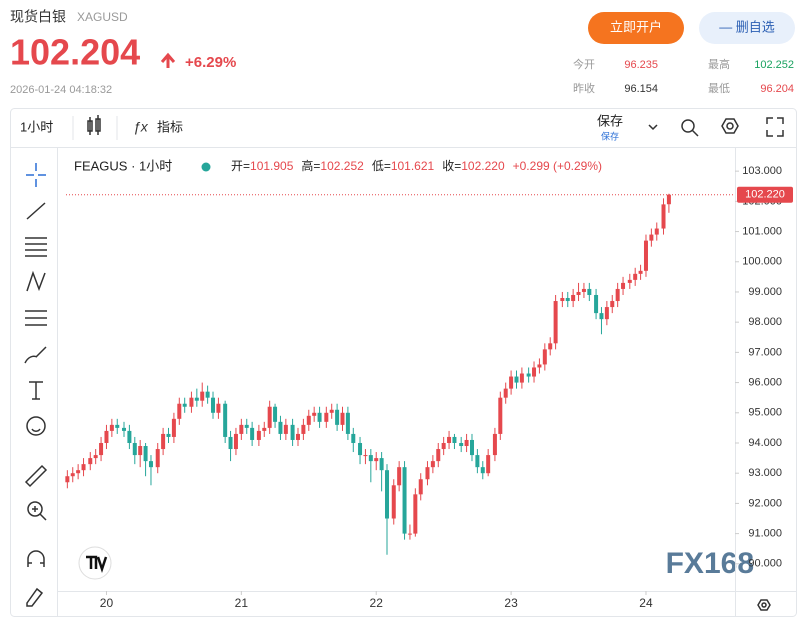  I want to click on open-account-label: 立即开户, so click(636, 26).